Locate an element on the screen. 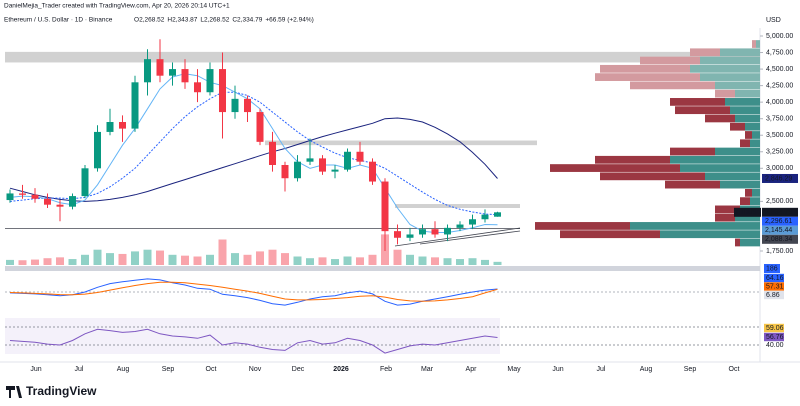 This screenshot has height=406, width=800. pane-separator is located at coordinates (382, 268).